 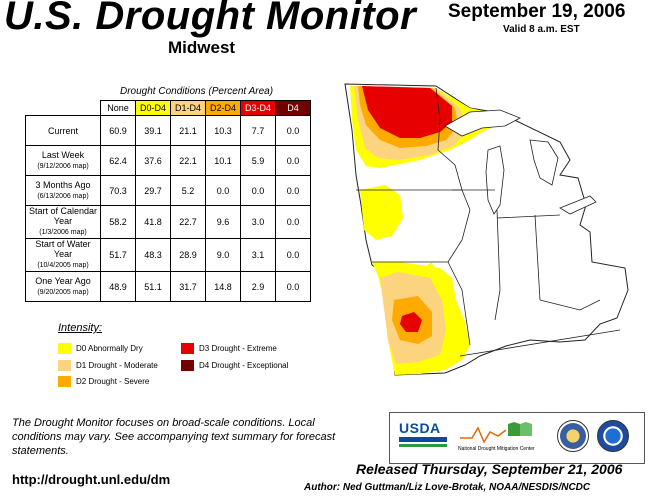 I want to click on border-il-in, so click(x=497, y=265).